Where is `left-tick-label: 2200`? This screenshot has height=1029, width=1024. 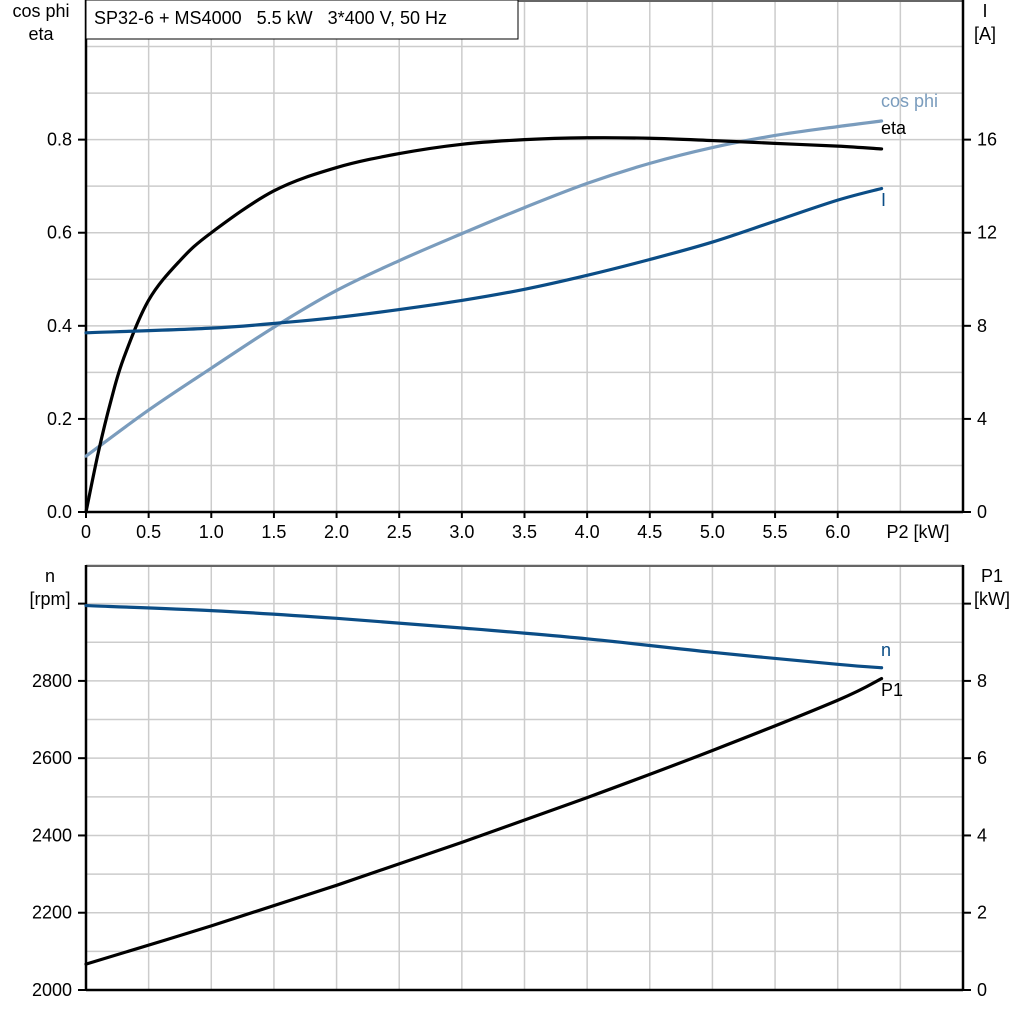
left-tick-label: 2200 is located at coordinates (52, 913).